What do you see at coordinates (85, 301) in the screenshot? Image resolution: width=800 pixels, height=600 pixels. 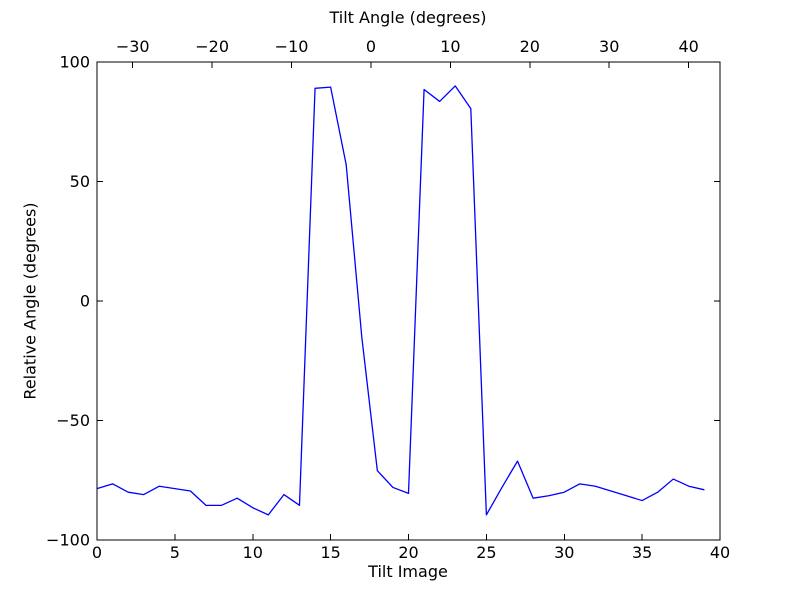 I see `y-tick-label: 0` at bounding box center [85, 301].